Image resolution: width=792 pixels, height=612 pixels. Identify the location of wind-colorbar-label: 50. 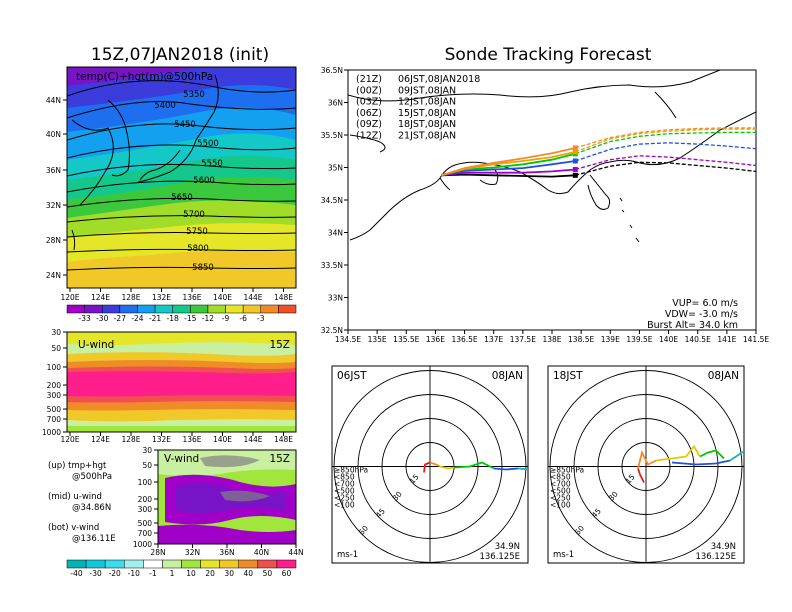
(268, 573).